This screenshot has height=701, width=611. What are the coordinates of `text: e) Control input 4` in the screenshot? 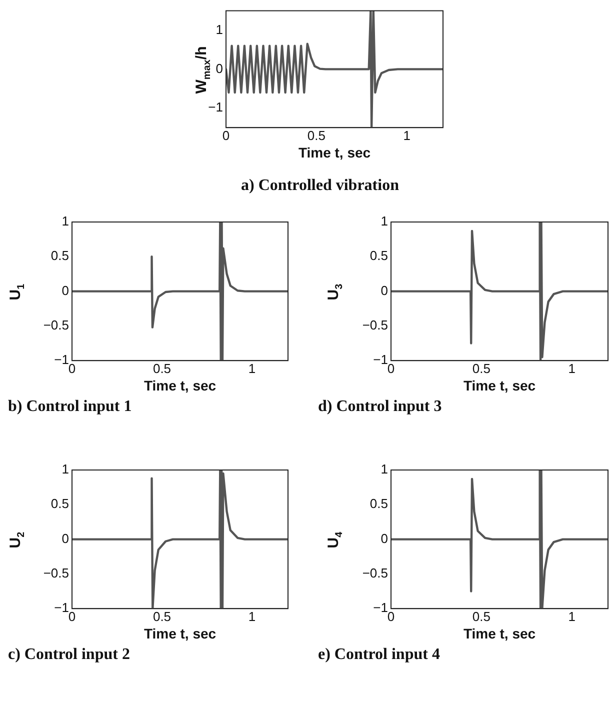 It's located at (379, 655).